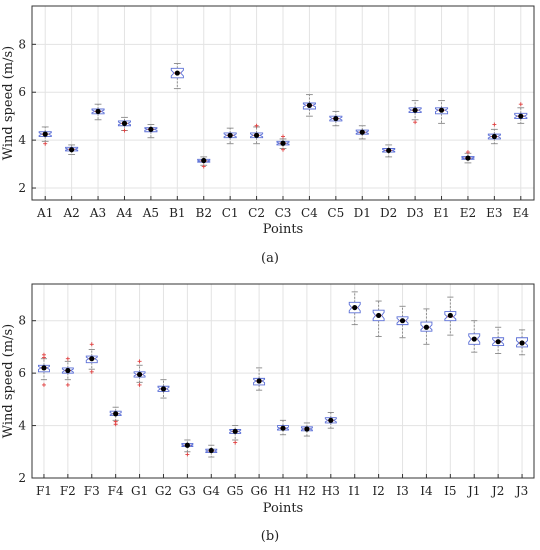 The image size is (540, 550). Describe the element at coordinates (402, 491) in the screenshot. I see `x-tick-label-I3: I3` at that location.